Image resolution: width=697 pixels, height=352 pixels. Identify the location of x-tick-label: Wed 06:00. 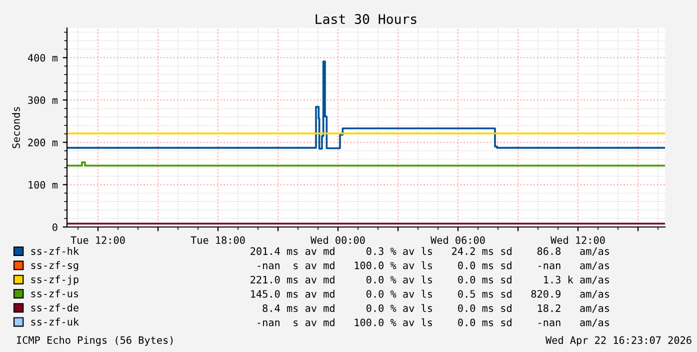
(457, 240).